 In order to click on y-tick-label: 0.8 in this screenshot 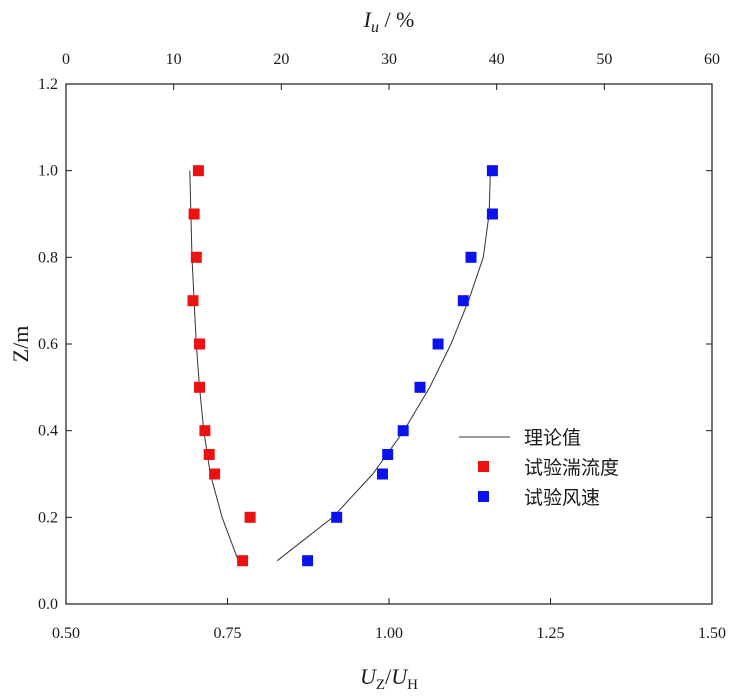, I will do `click(48, 257)`.